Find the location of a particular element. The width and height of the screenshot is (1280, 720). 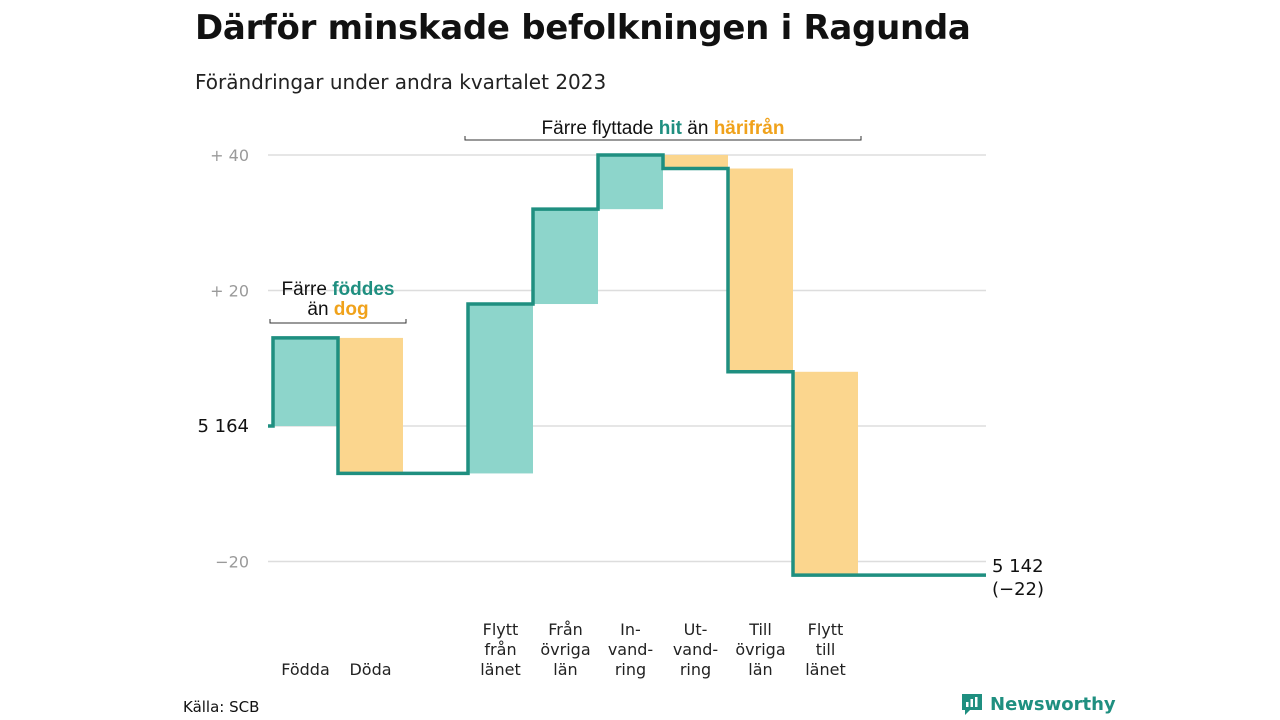

category-label: Födda is located at coordinates (305, 669).